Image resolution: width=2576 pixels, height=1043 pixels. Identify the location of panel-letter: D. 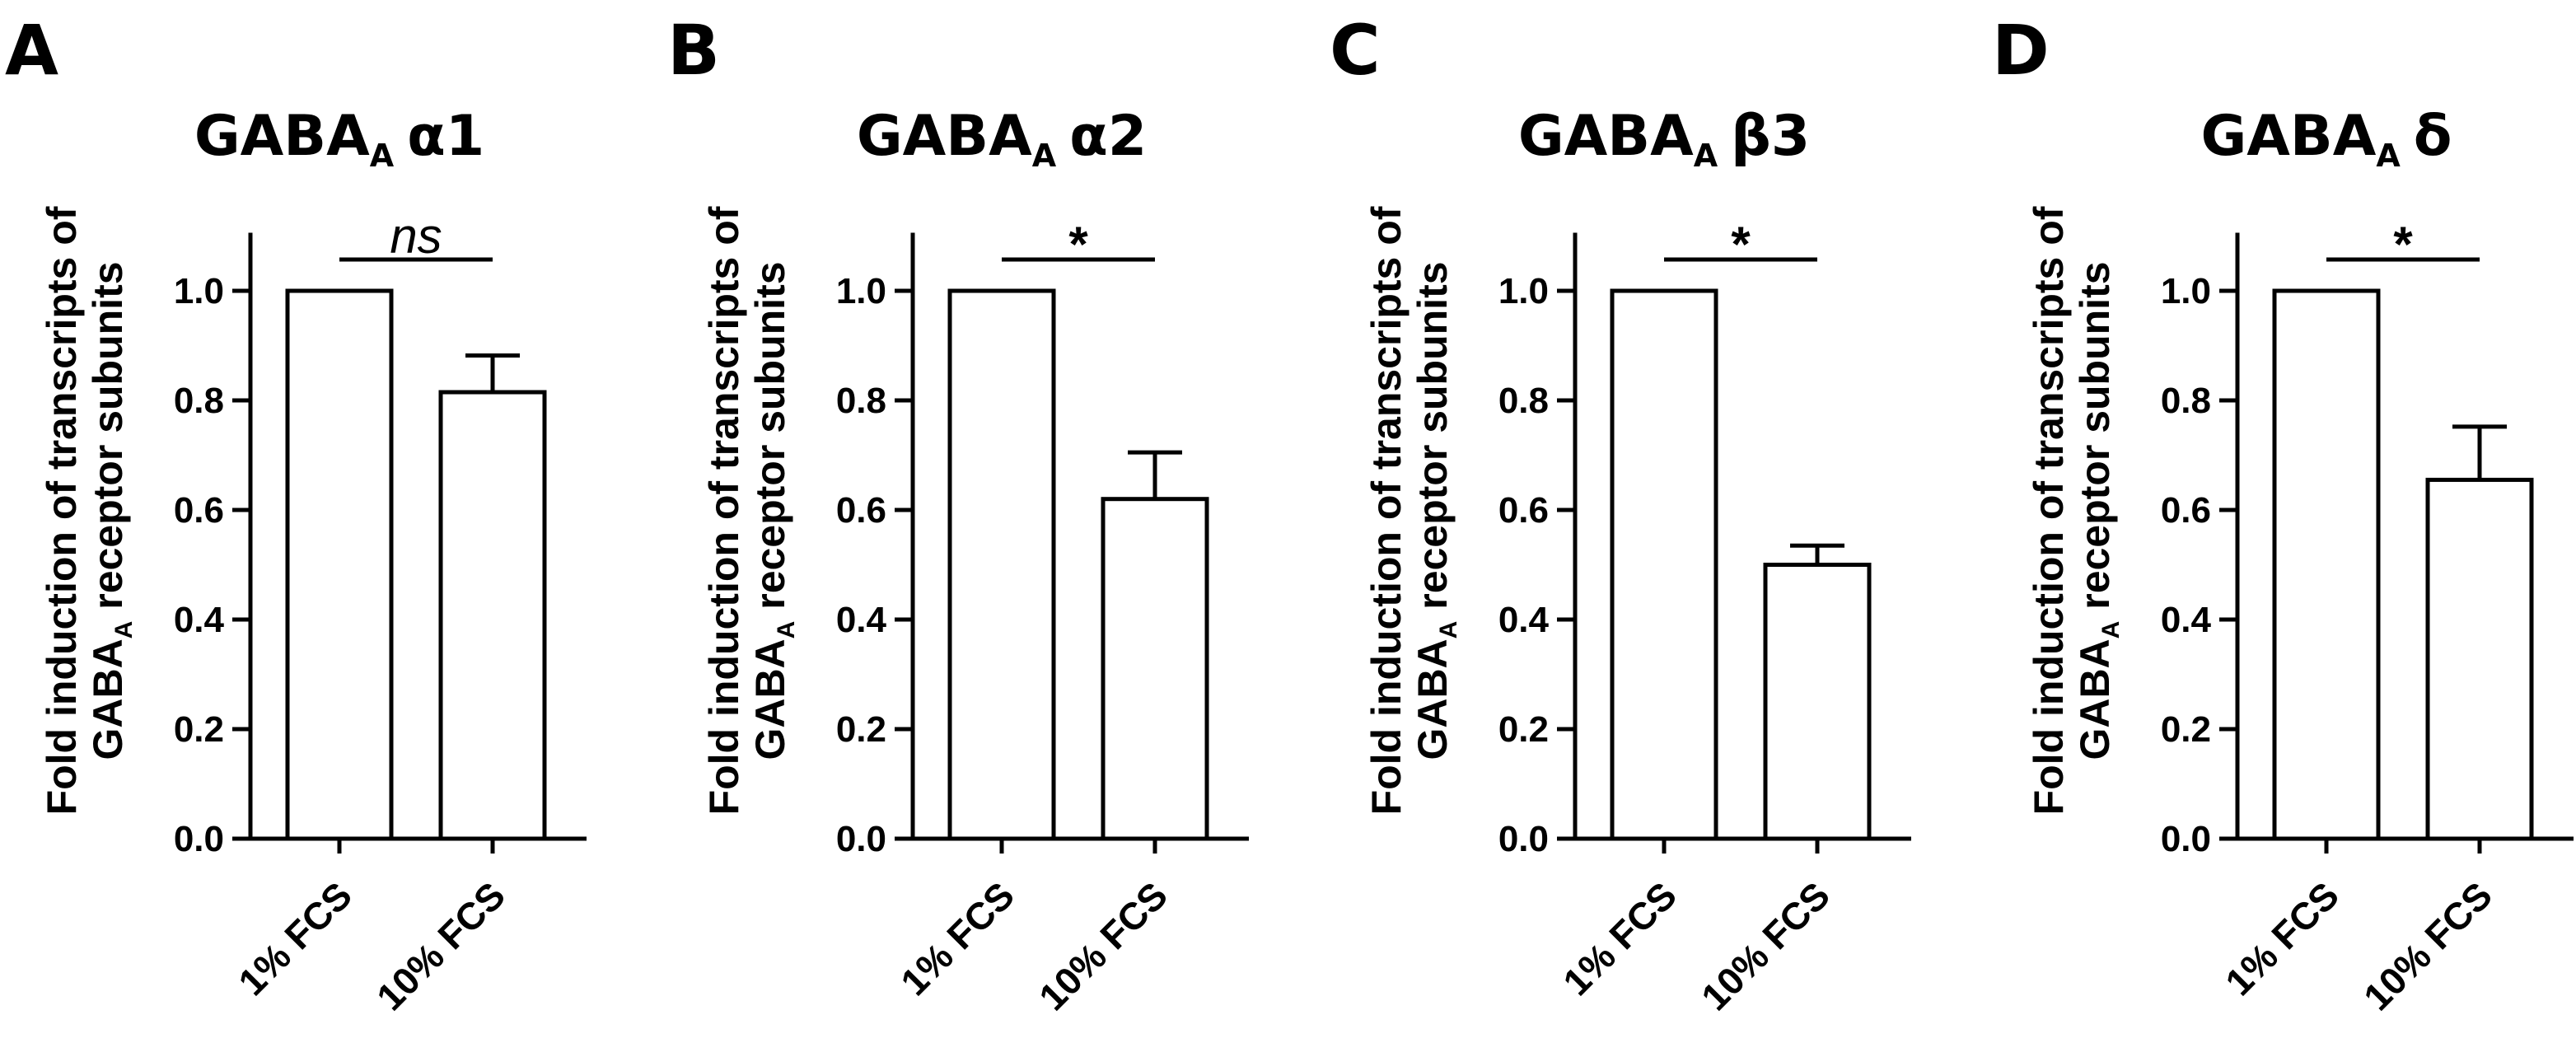
(2021, 50).